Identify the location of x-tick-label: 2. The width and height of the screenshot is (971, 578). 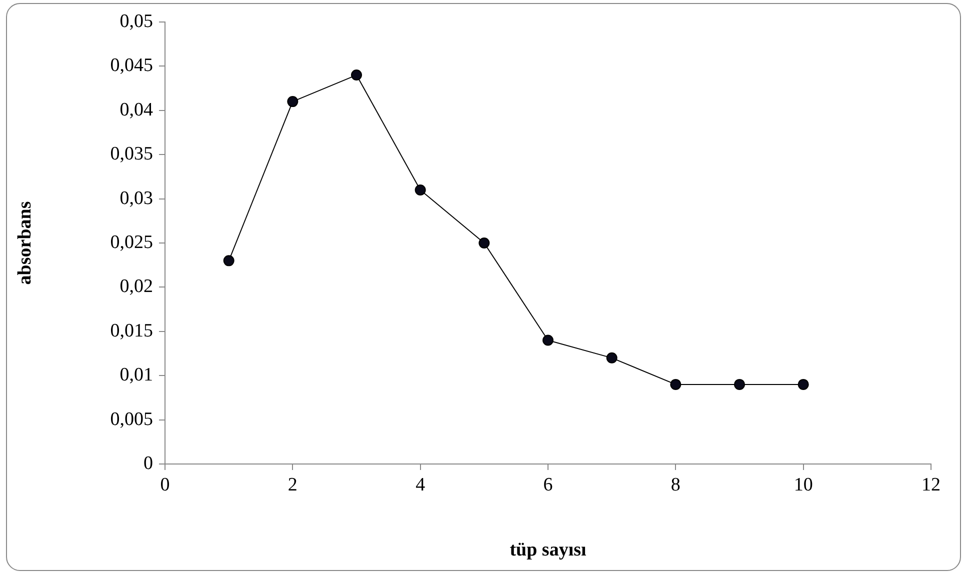
(293, 485).